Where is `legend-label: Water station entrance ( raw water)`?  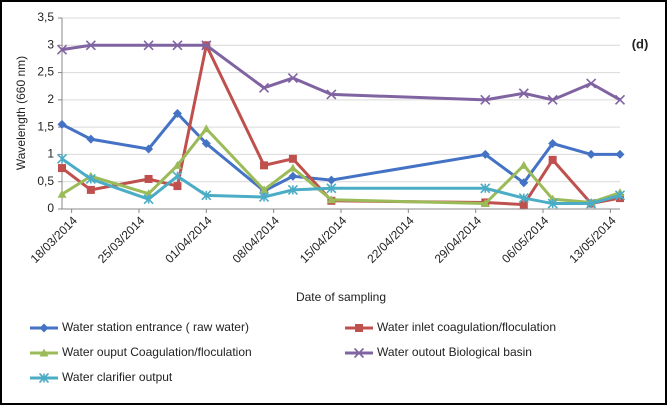 legend-label: Water station entrance ( raw water) is located at coordinates (155, 327).